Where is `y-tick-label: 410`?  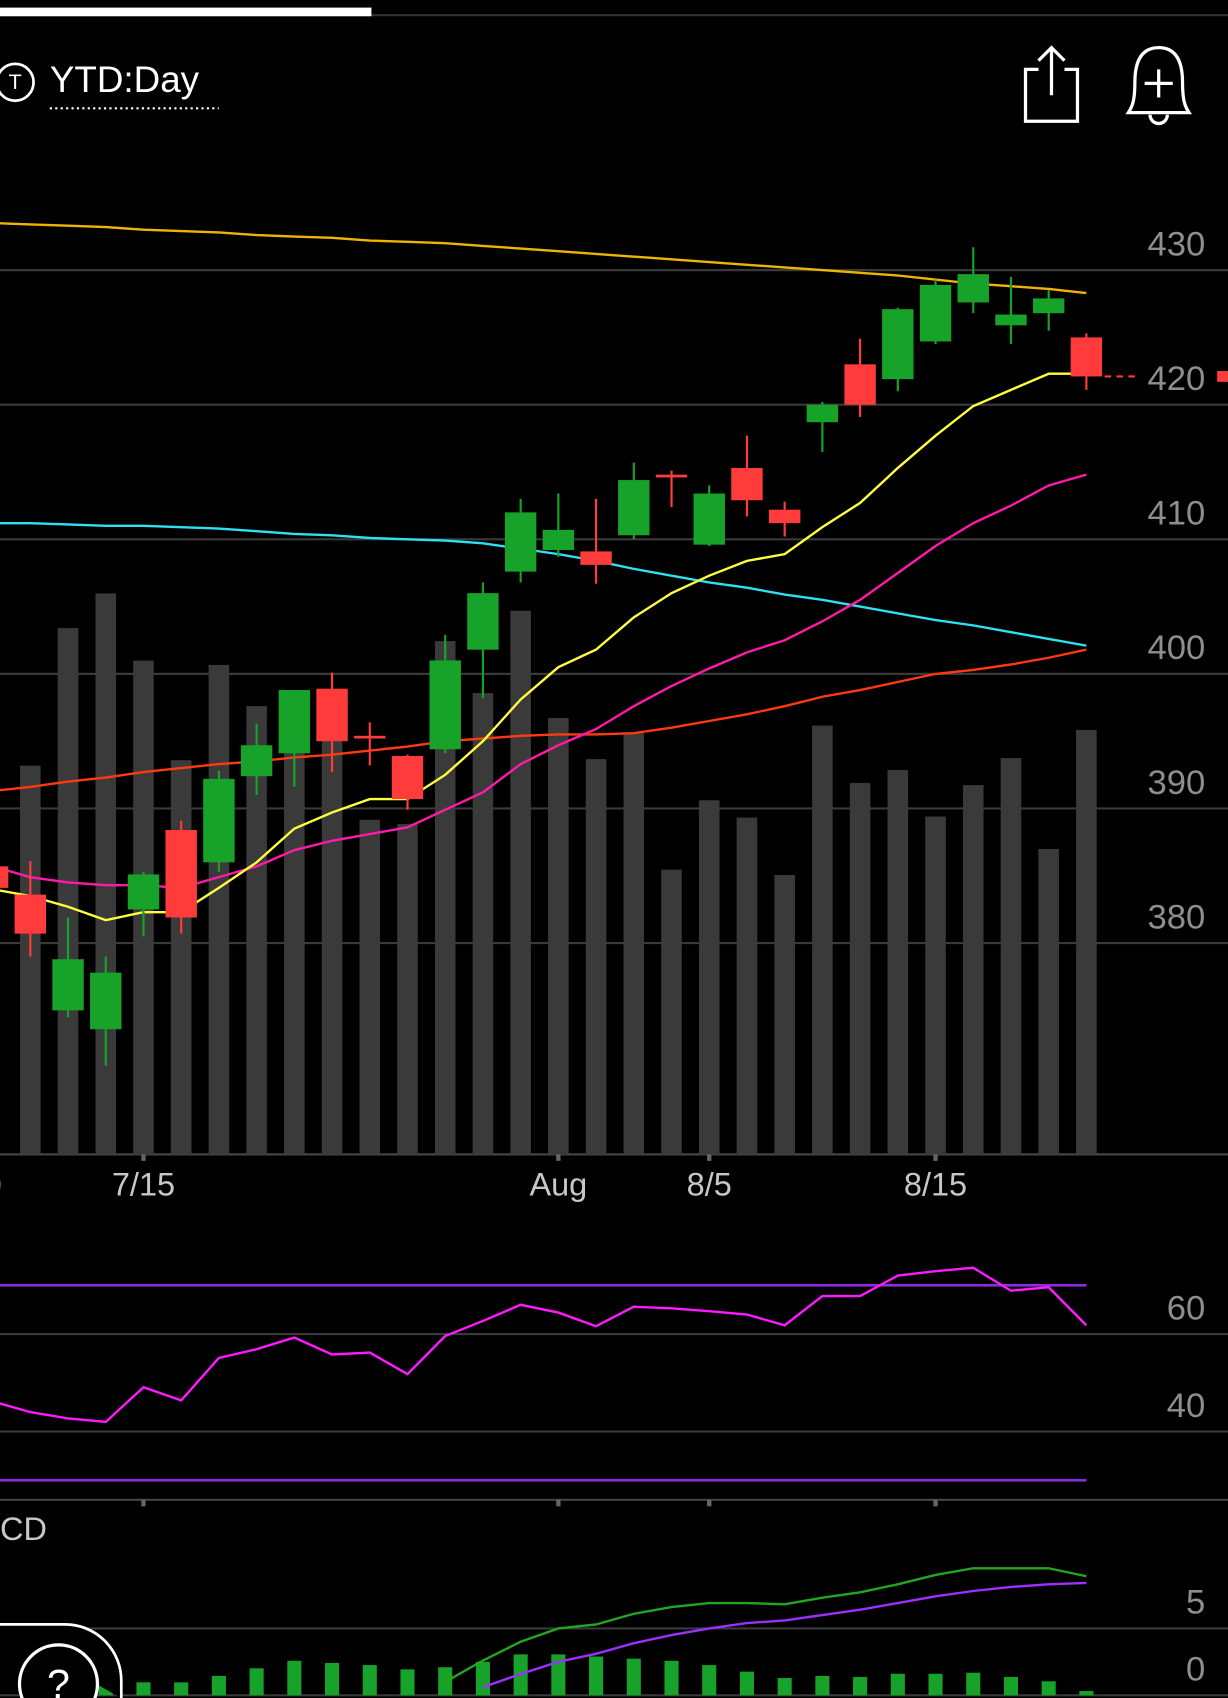 y-tick-label: 410 is located at coordinates (1176, 514).